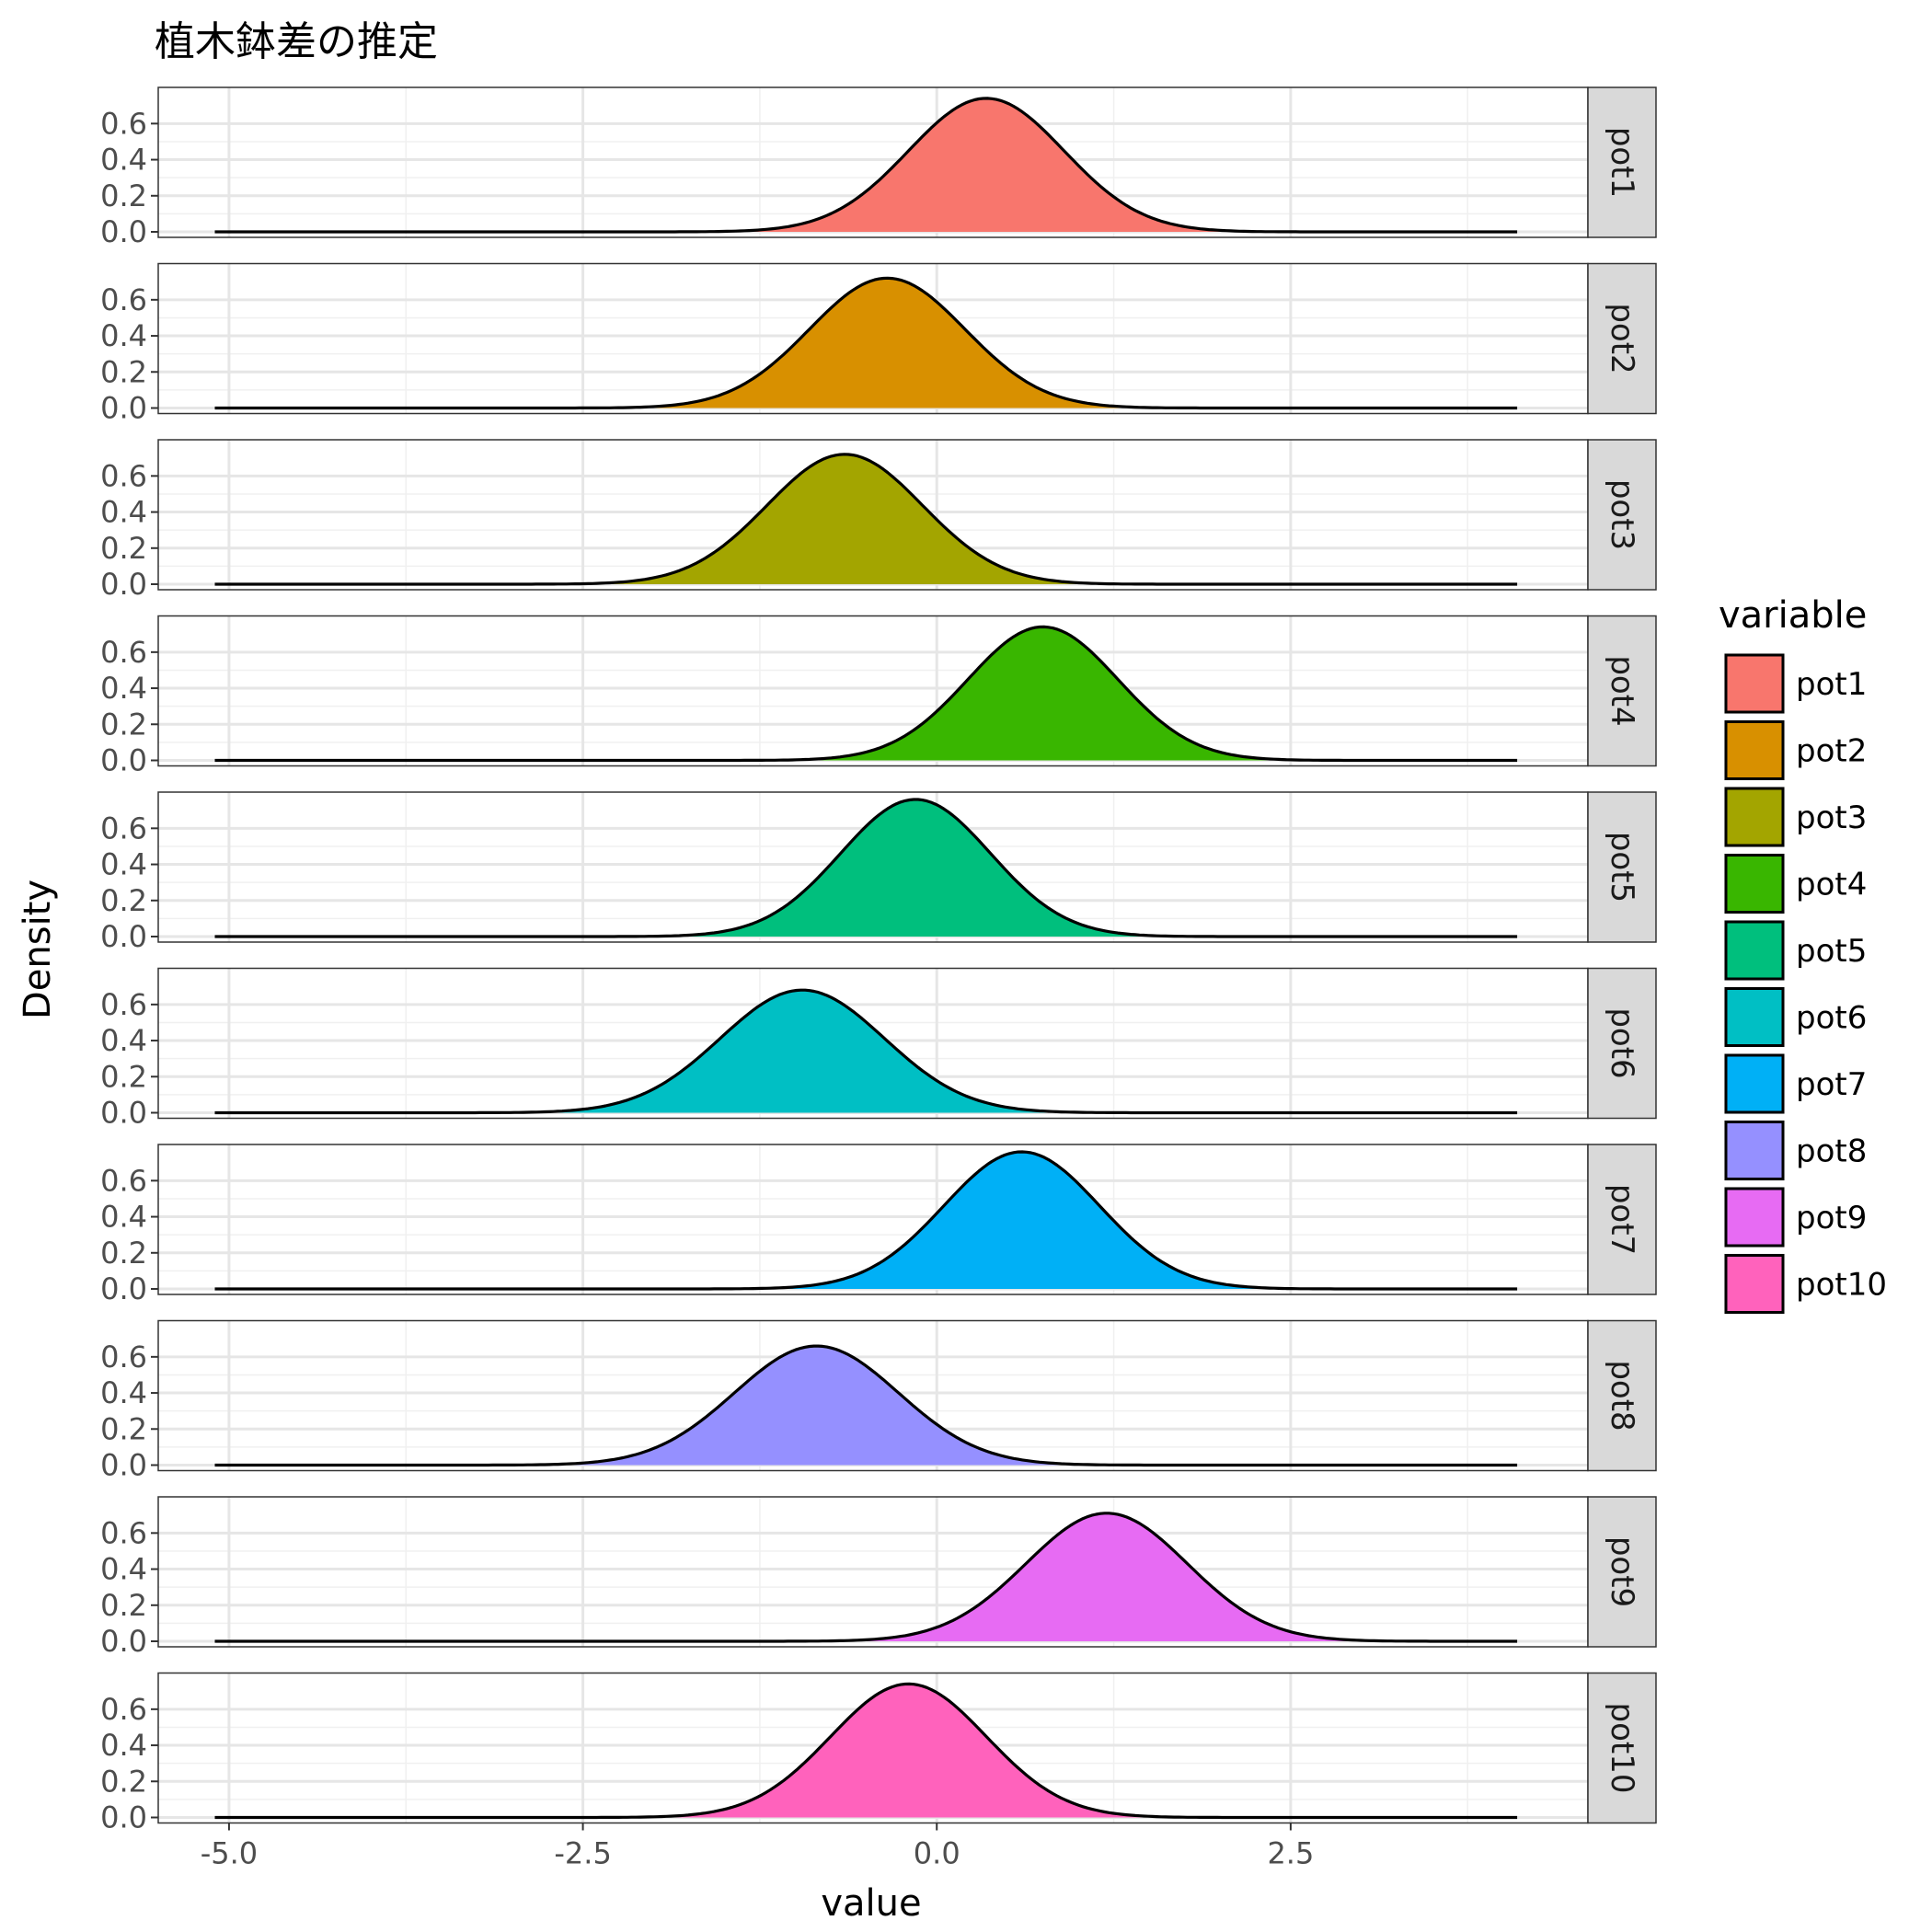 This screenshot has width=1932, height=1932. I want to click on legend-label: pot8, so click(1831, 1151).